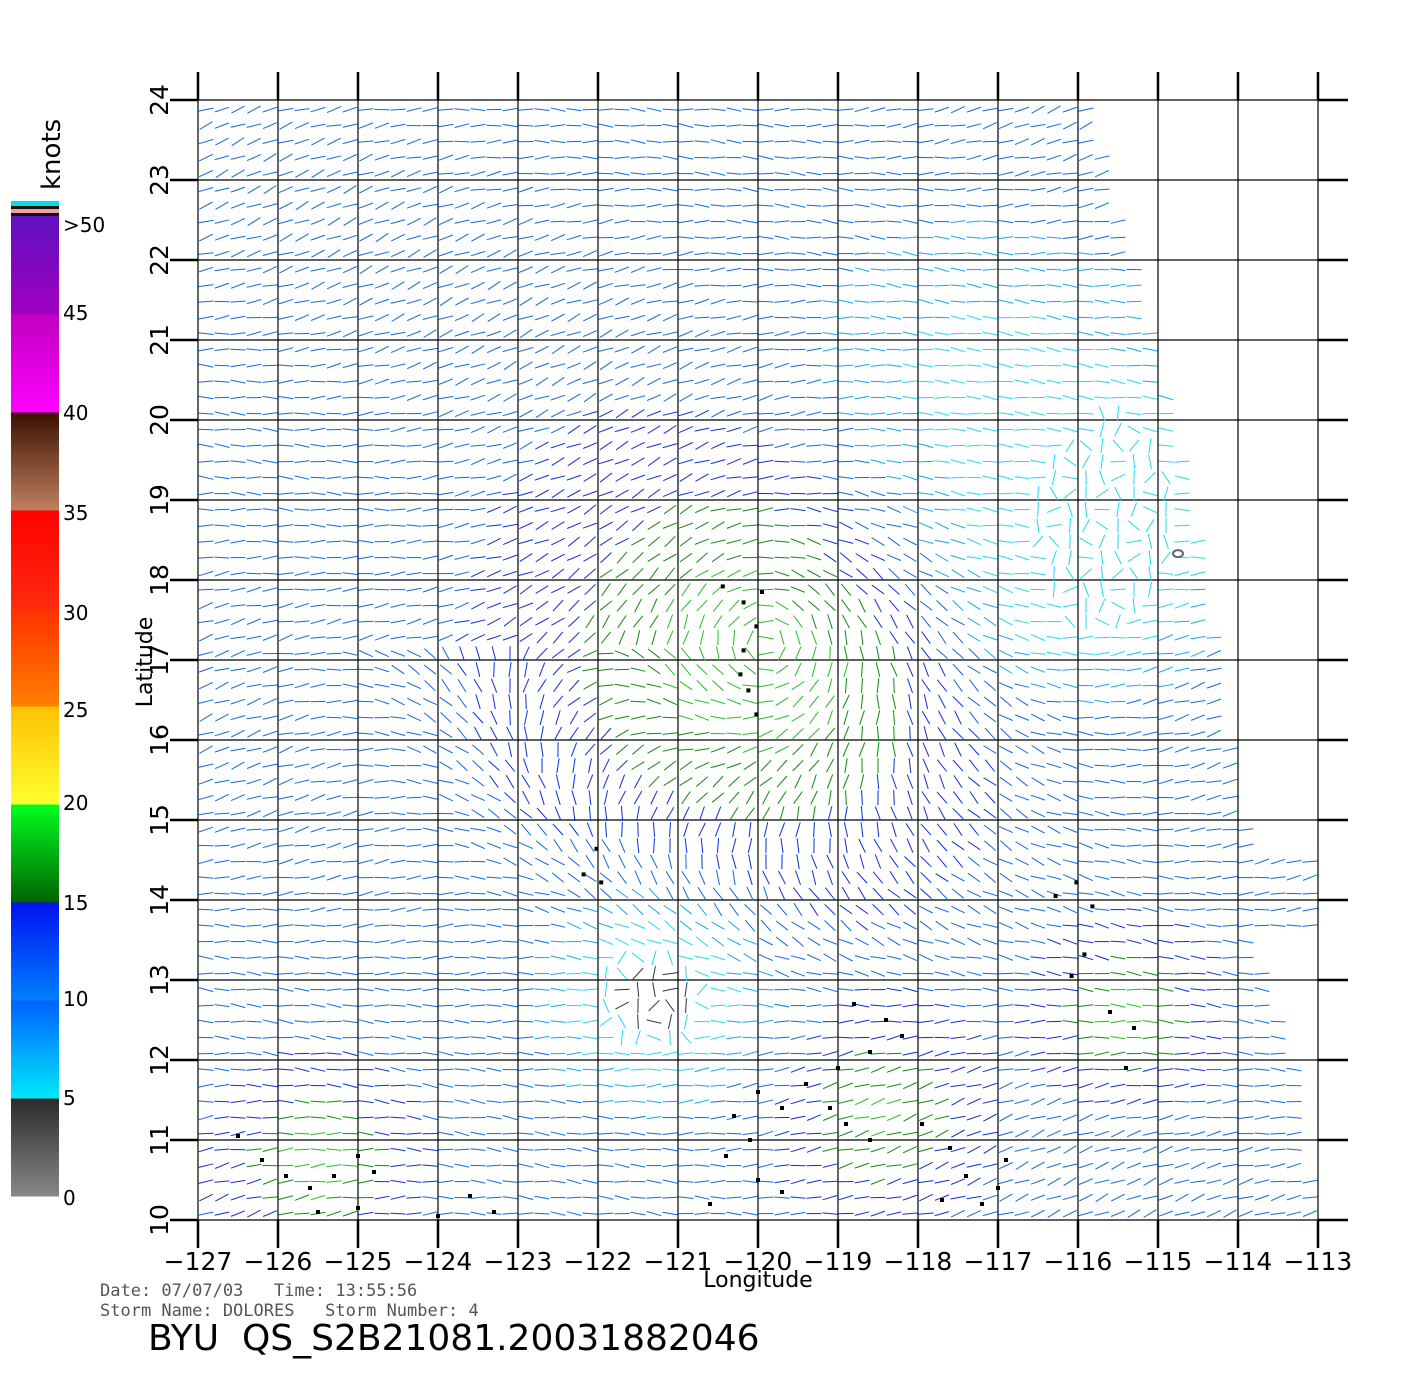 This screenshot has height=1400, width=1420. Describe the element at coordinates (238, 749) in the screenshot. I see `wind-vector-1974` at that location.